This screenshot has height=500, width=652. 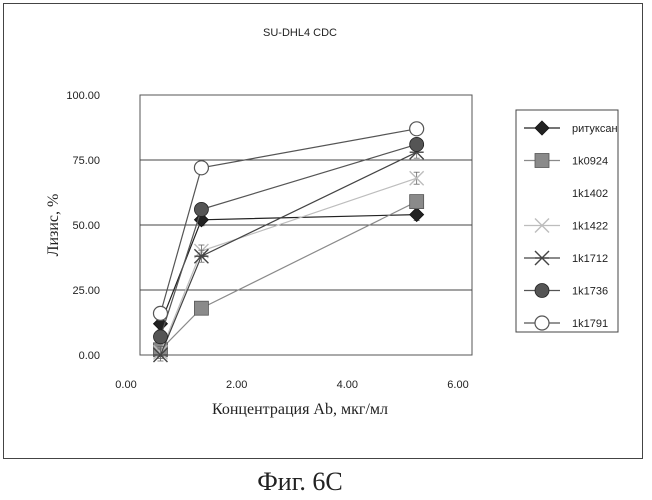 What do you see at coordinates (300, 33) in the screenshot?
I see `chart-title: SU-DHL4 CDC` at bounding box center [300, 33].